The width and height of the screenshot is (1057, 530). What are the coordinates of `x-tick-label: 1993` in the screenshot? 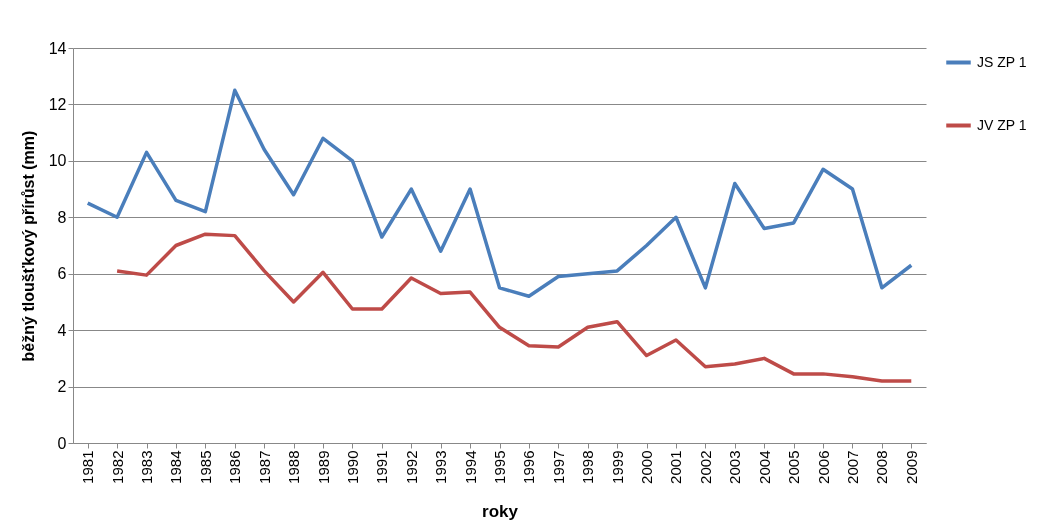 It's located at (441, 467).